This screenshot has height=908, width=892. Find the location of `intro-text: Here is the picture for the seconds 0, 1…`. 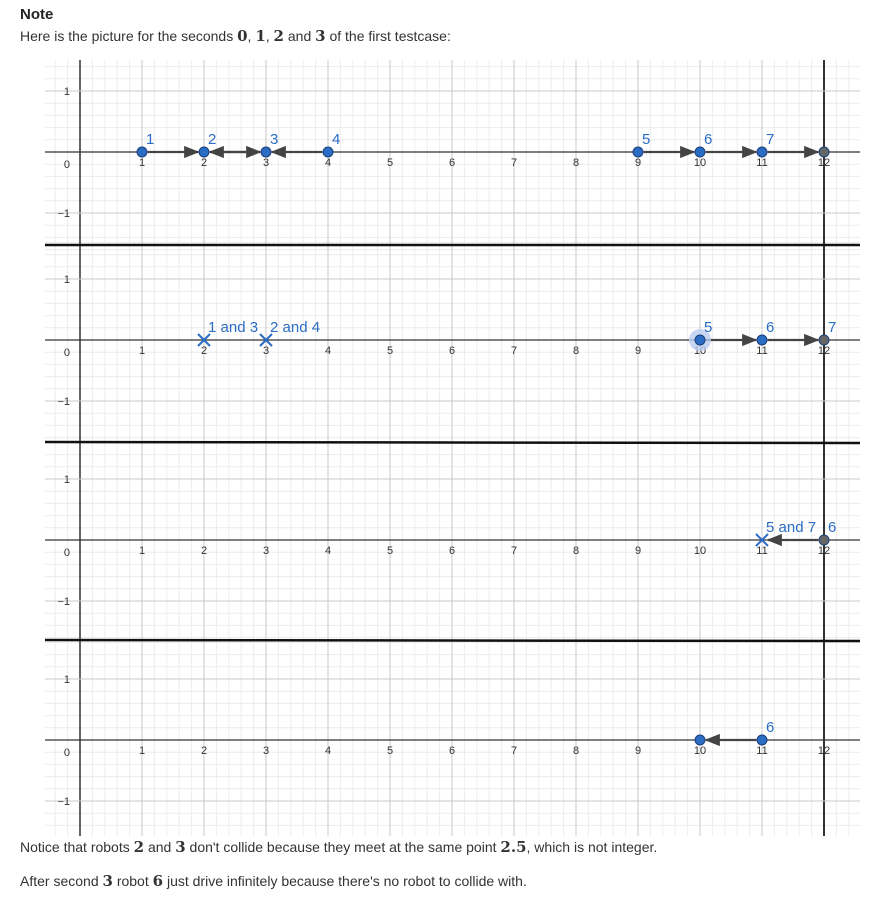

intro-text: Here is the picture for the seconds 0, 1… is located at coordinates (235, 36).